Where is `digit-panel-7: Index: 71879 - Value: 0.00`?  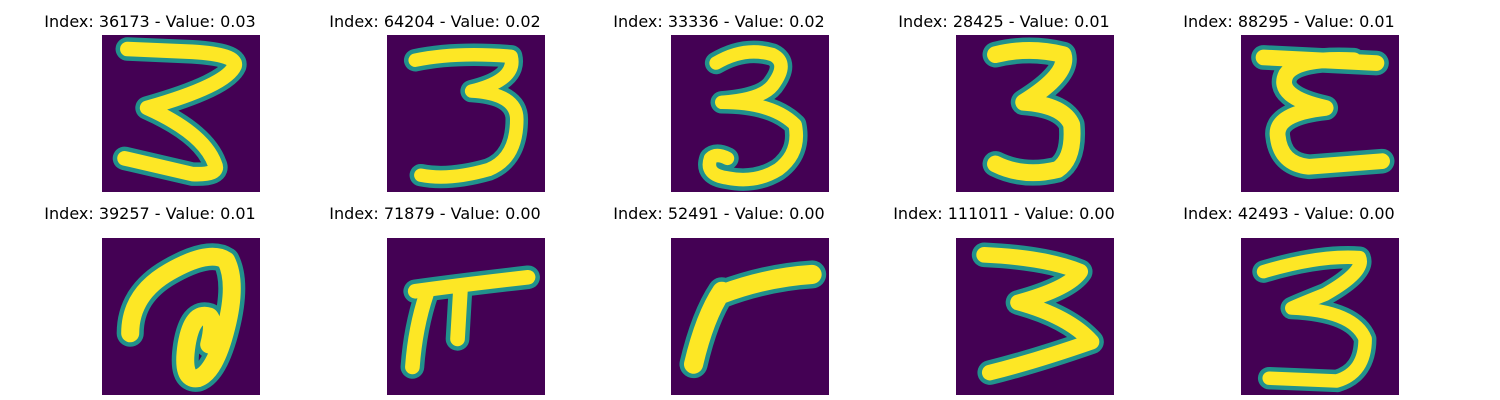
digit-panel-7: Index: 71879 - Value: 0.00 is located at coordinates (435, 297).